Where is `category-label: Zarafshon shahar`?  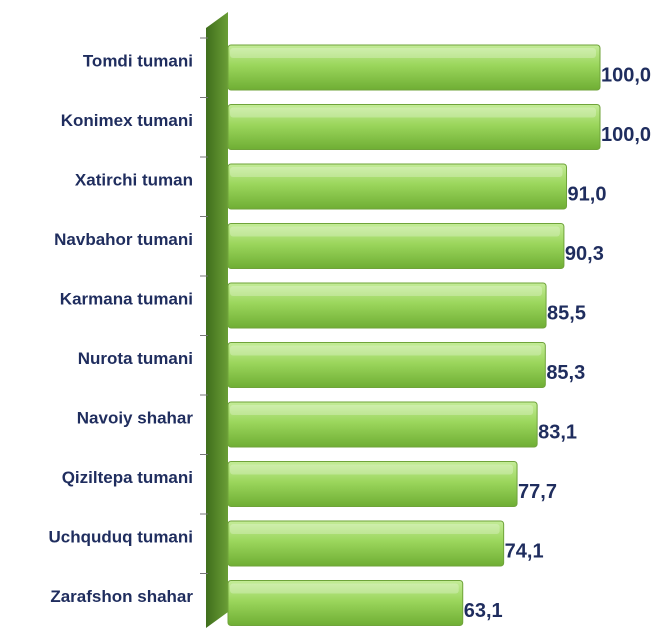 category-label: Zarafshon shahar is located at coordinates (121, 596).